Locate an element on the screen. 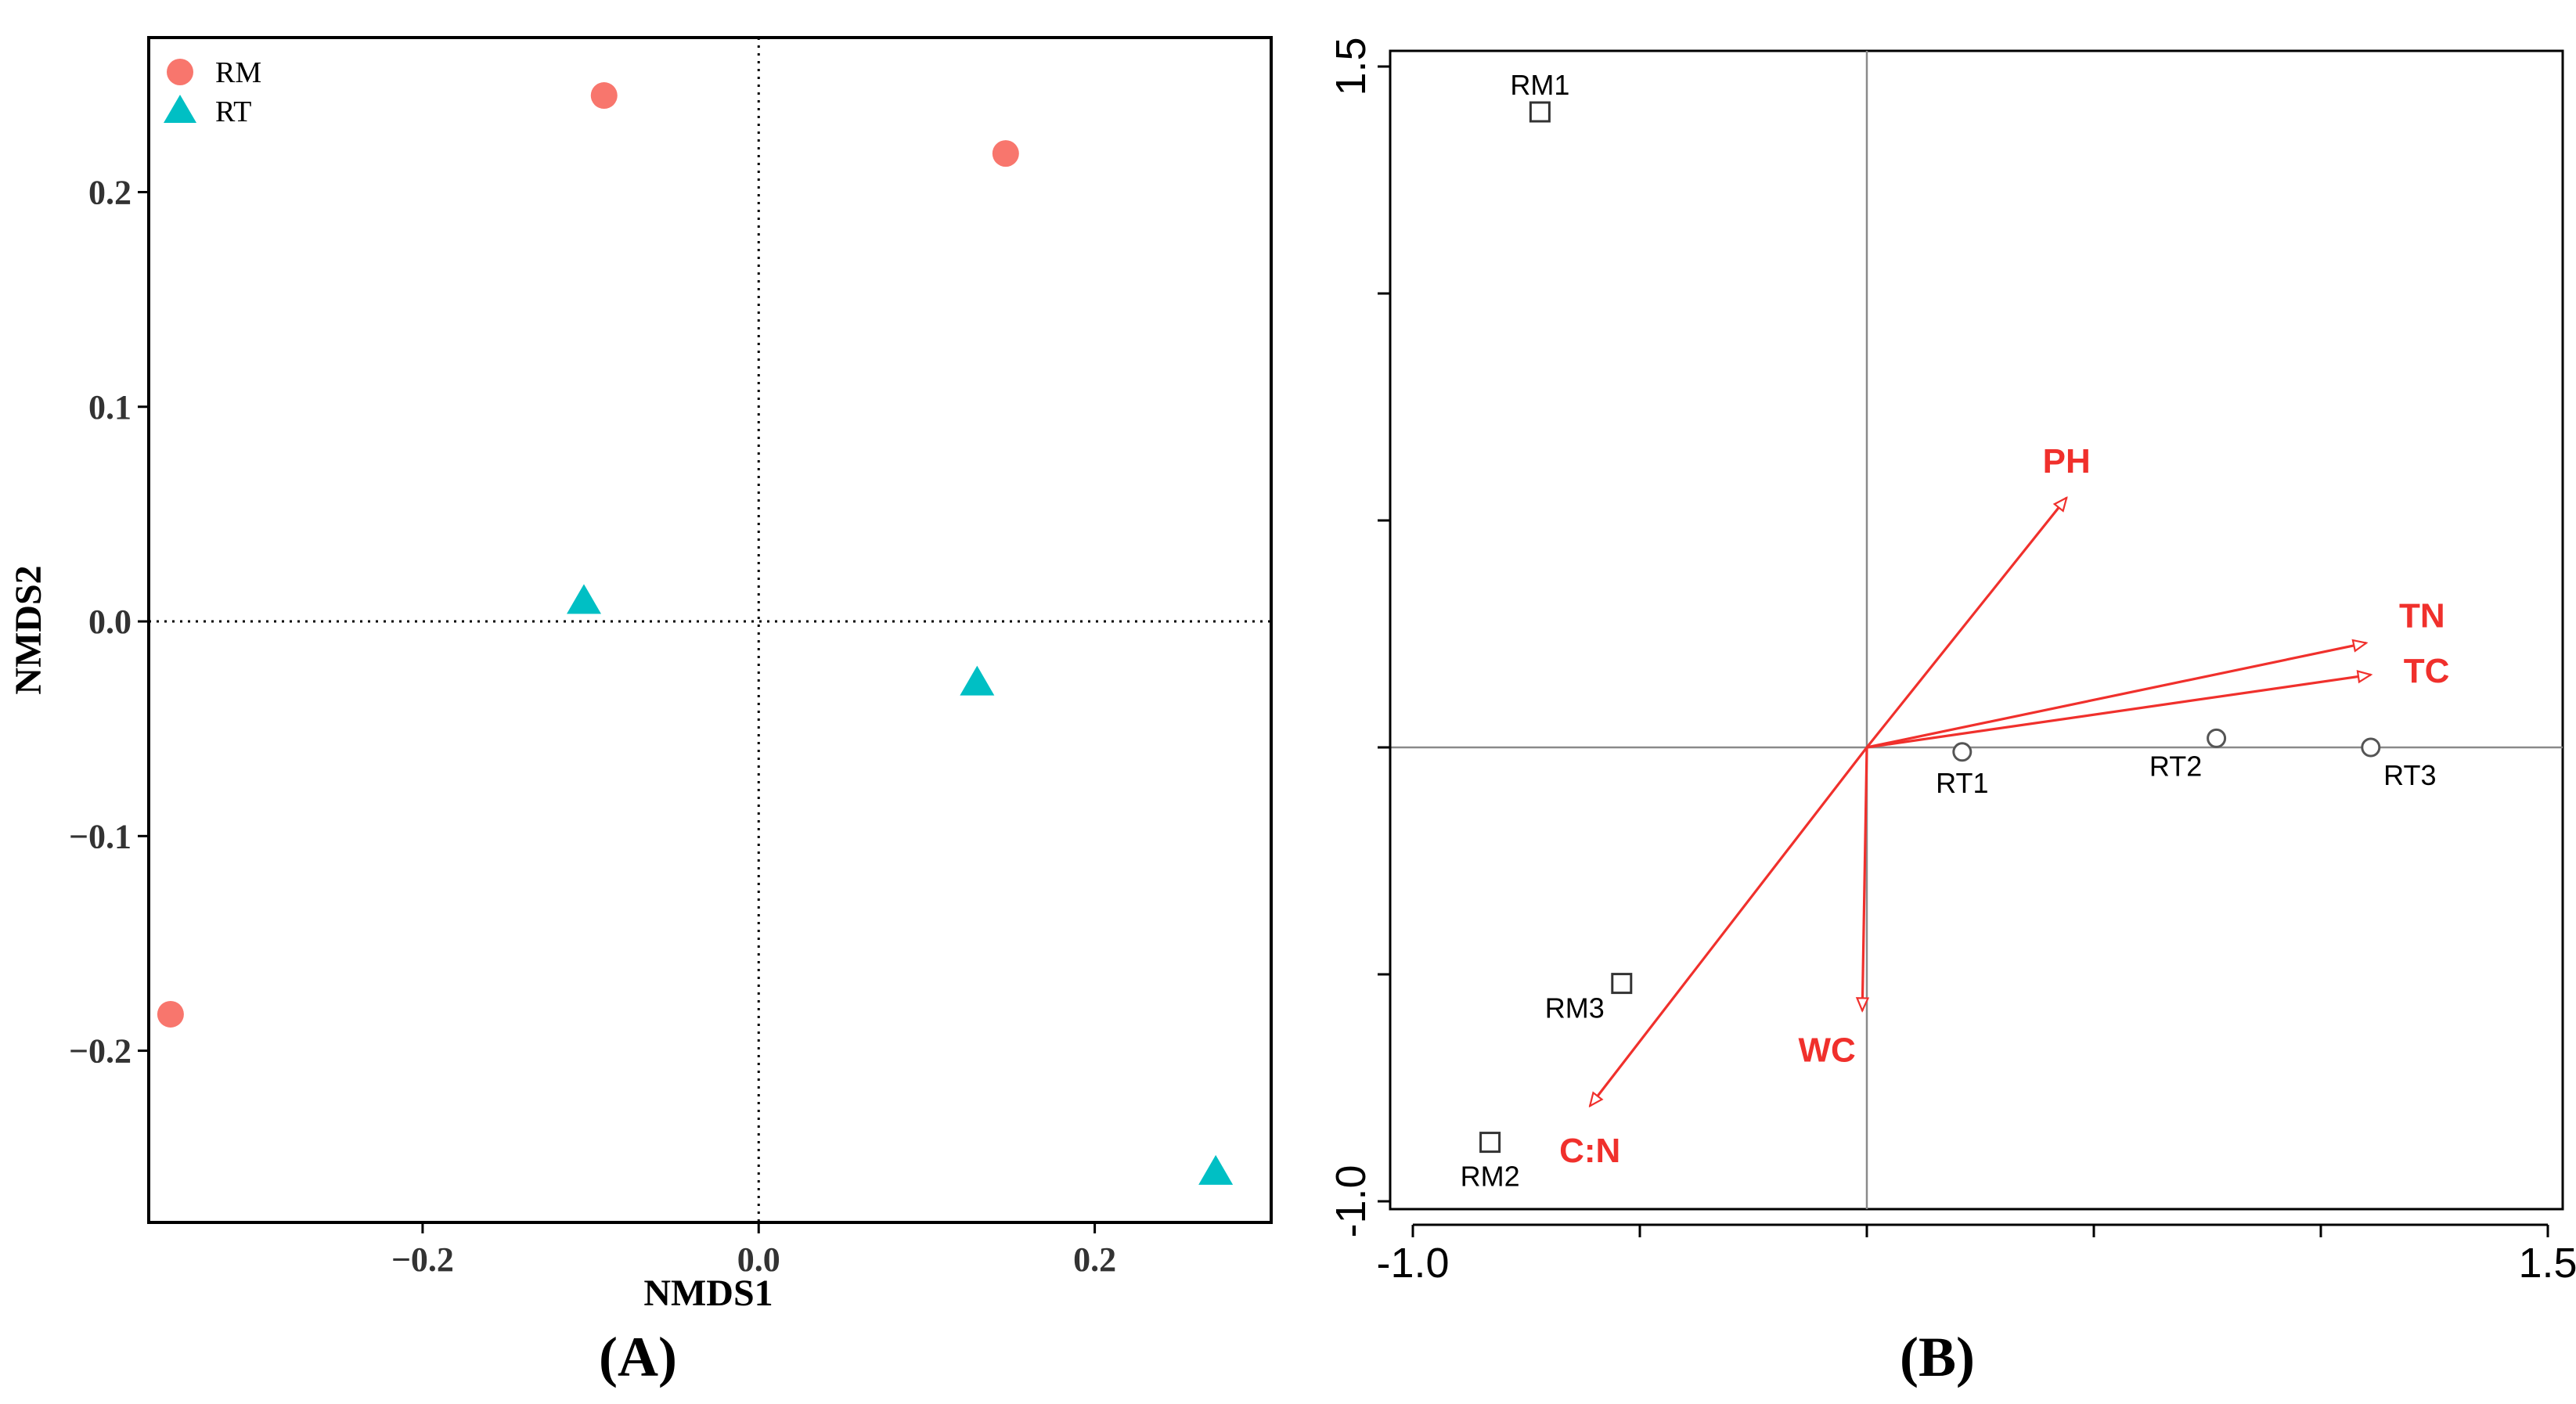 Image resolution: width=2576 pixels, height=1404 pixels. panel-a-x-tick-label: 0.2 is located at coordinates (1094, 1259).